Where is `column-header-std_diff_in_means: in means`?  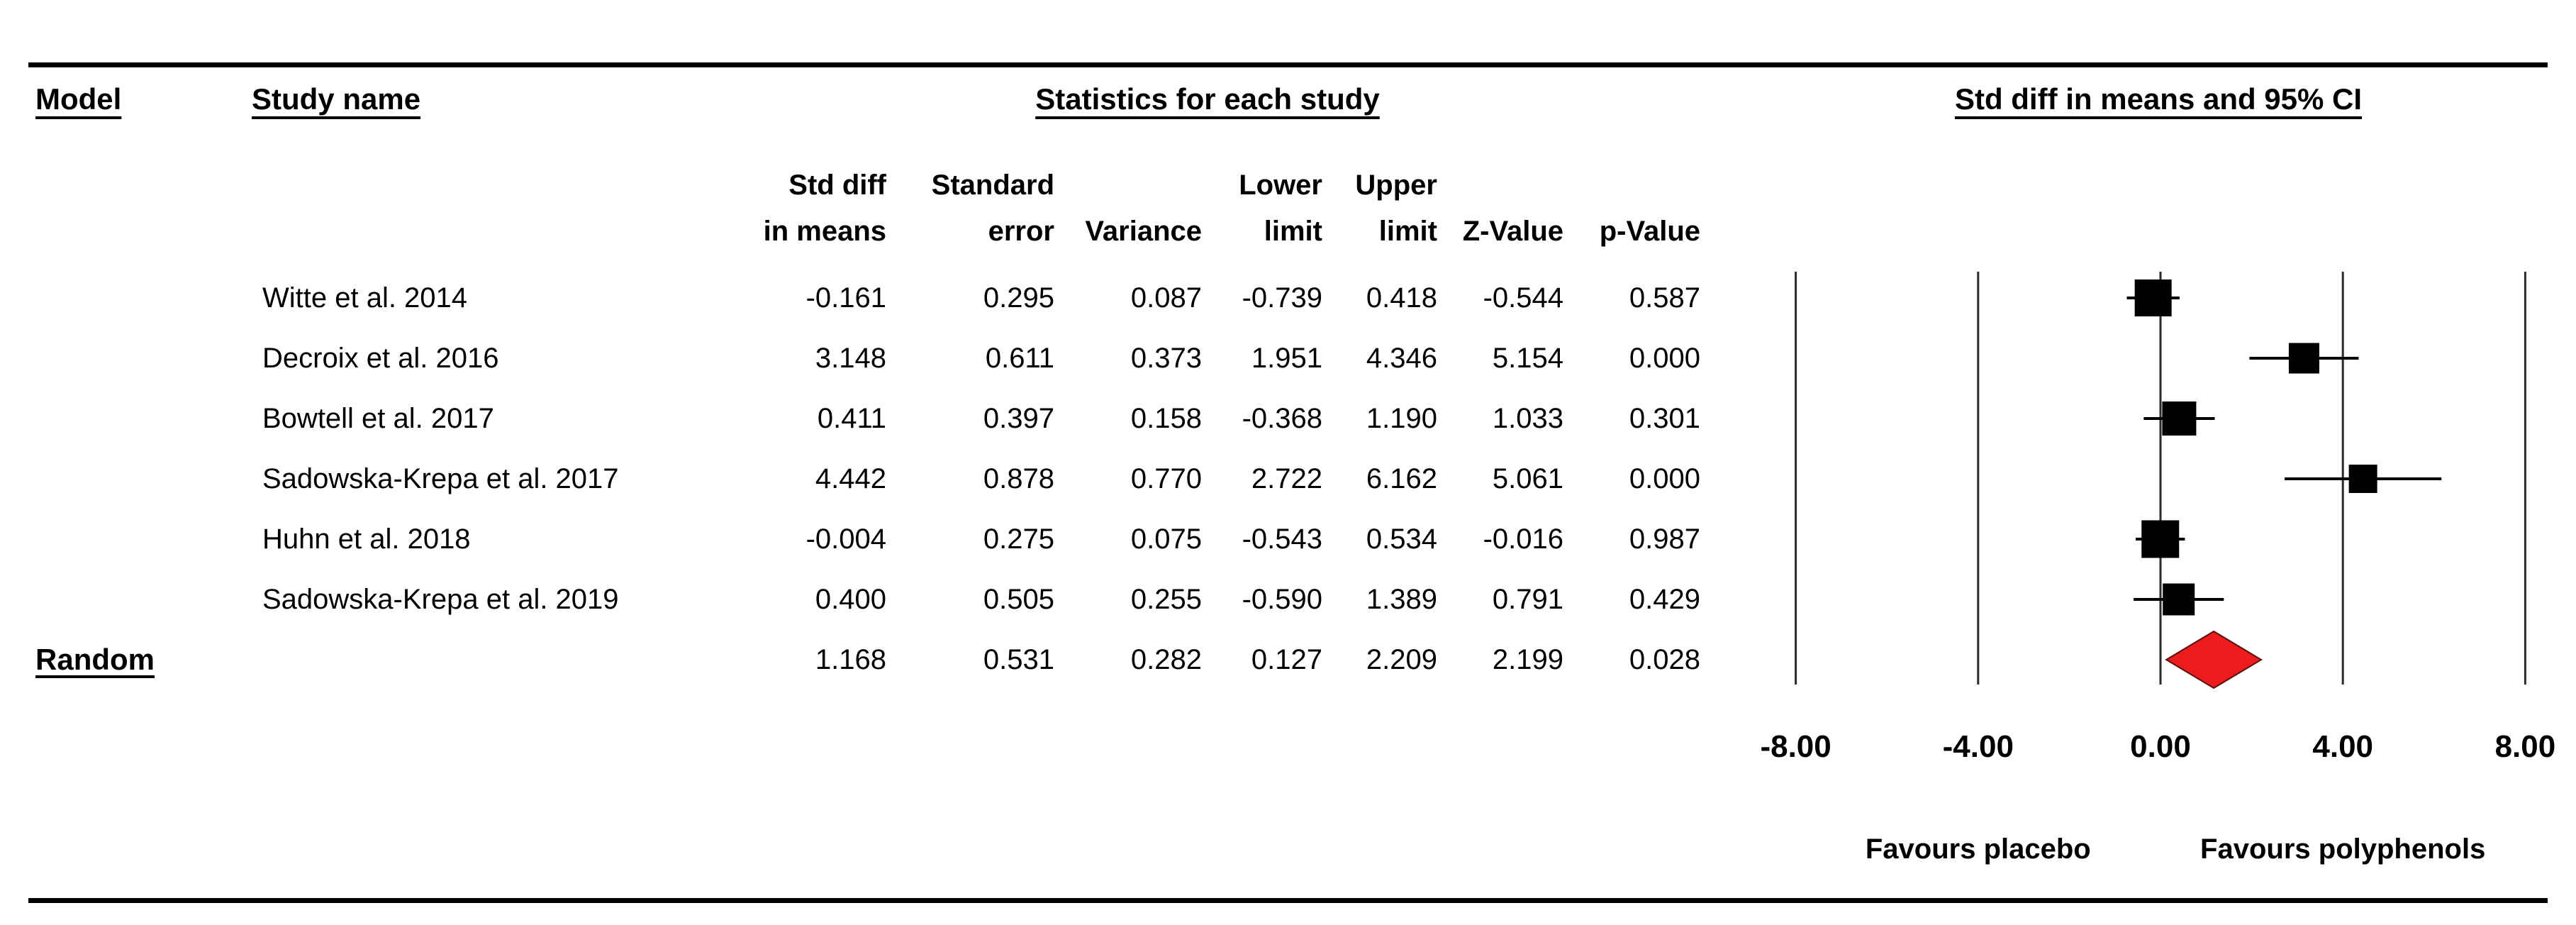
column-header-std_diff_in_means: in means is located at coordinates (825, 231).